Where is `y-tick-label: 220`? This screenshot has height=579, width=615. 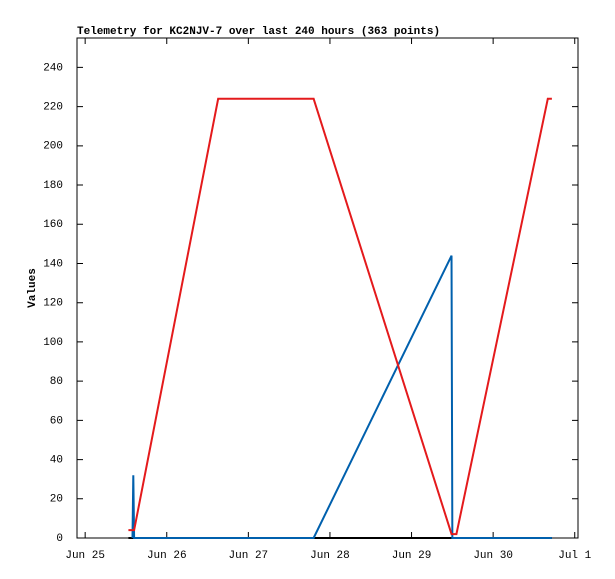 y-tick-label: 220 is located at coordinates (53, 108).